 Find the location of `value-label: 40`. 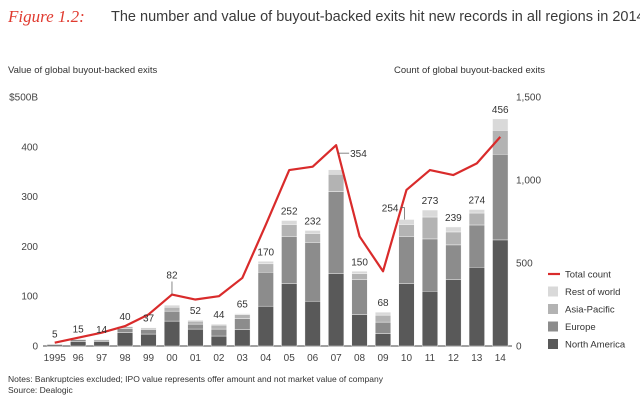

value-label: 40 is located at coordinates (126, 317).